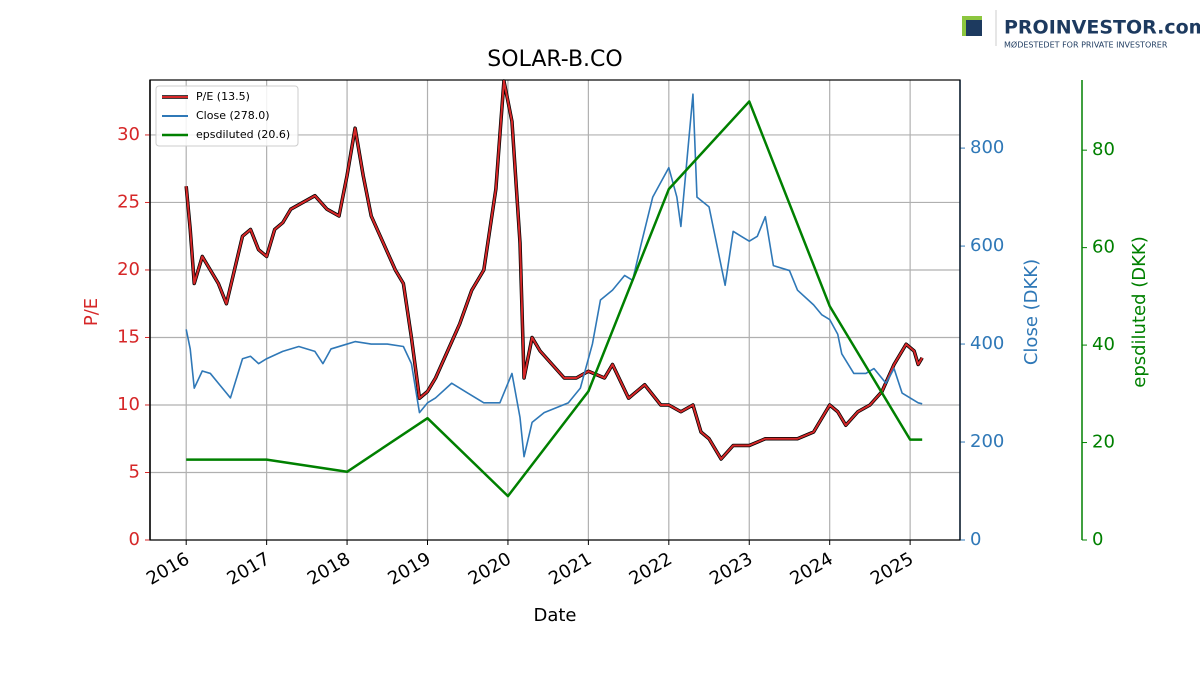 The width and height of the screenshot is (1200, 675). Describe the element at coordinates (128, 336) in the screenshot. I see `y-tick-label: 15` at that location.